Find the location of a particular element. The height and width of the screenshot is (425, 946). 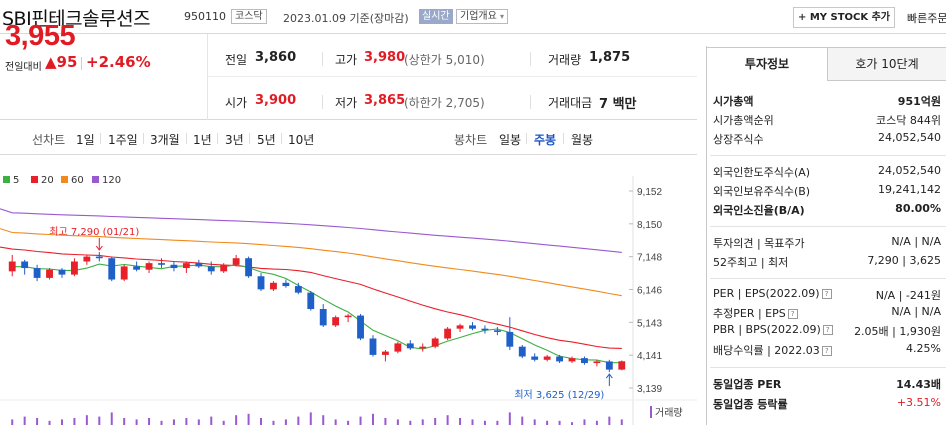

plus-icon: + is located at coordinates (802, 17).